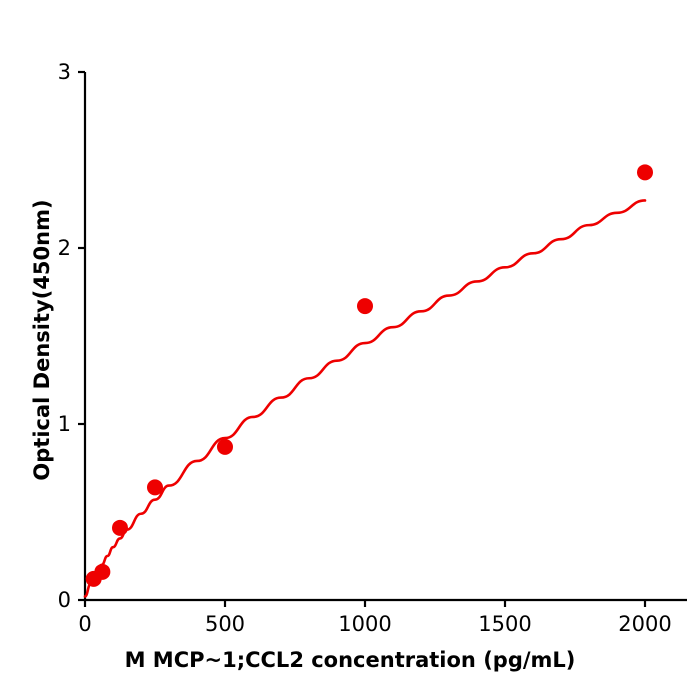 This screenshot has height=700, width=700. What do you see at coordinates (42, 340) in the screenshot?
I see `y-axis-title: Optical Density(450nm)` at bounding box center [42, 340].